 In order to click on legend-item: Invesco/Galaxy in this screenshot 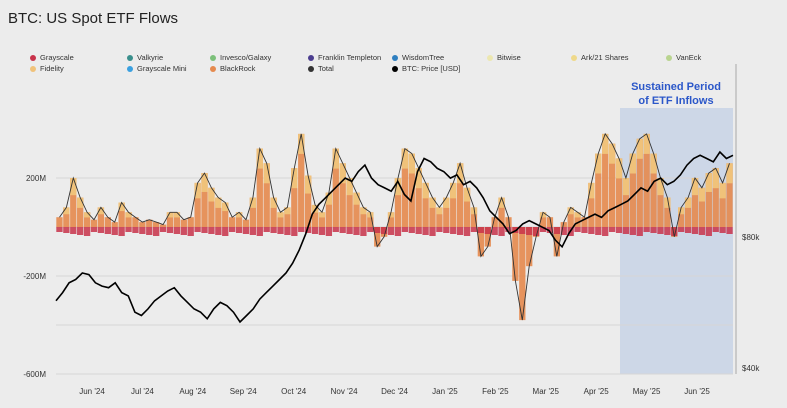, I will do `click(240, 57)`.